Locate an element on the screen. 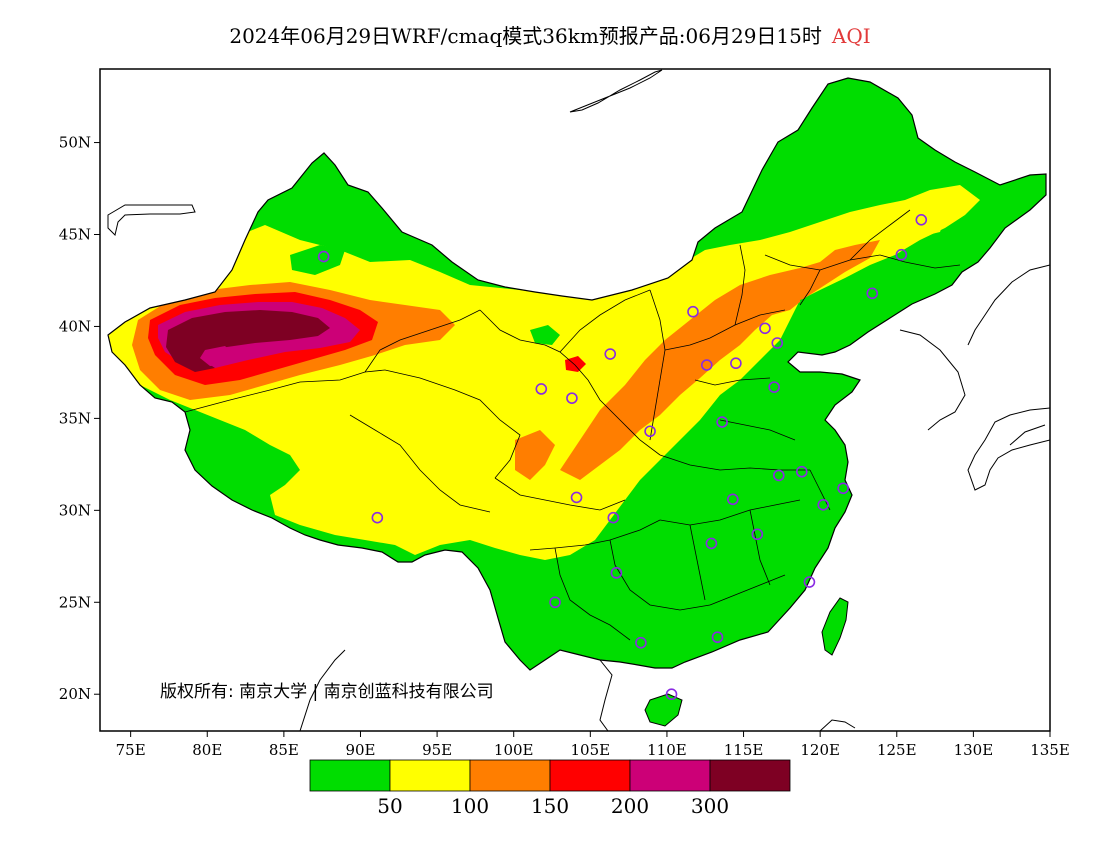  green-patch-bohai is located at coordinates (840, 312).